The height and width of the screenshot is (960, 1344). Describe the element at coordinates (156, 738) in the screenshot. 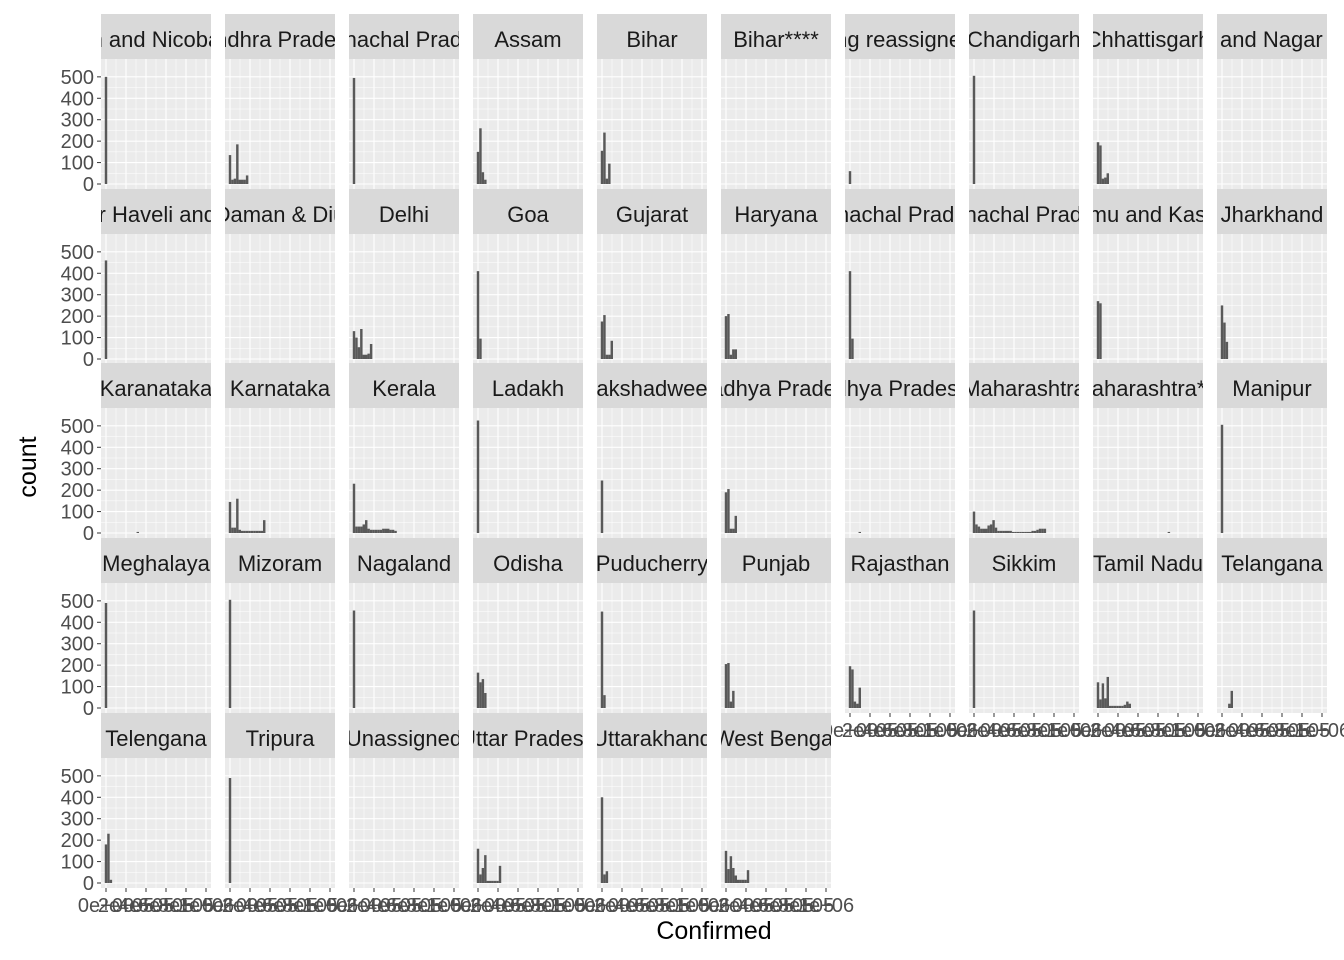

I see `facet-strip-label: Telengana` at that location.